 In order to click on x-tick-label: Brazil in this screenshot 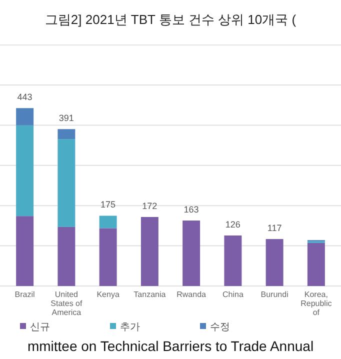, I will do `click(25, 294)`.